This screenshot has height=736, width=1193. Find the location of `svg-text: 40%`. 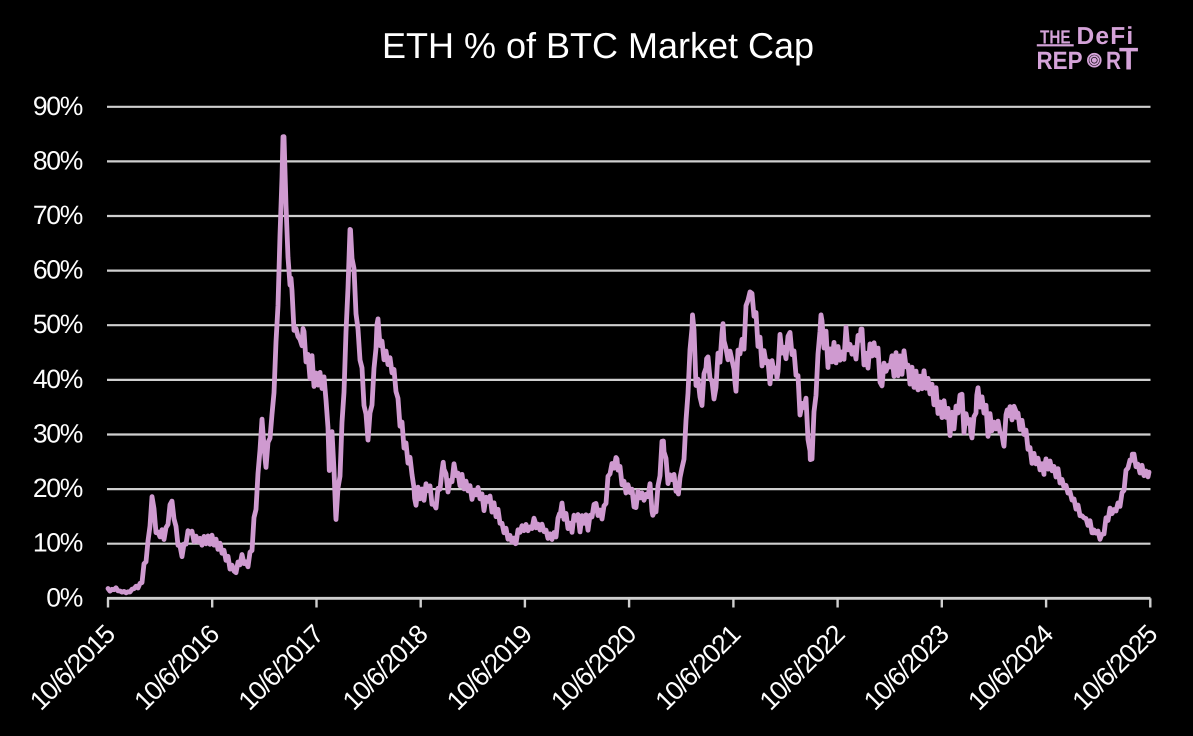

svg-text: 40% is located at coordinates (58, 379).